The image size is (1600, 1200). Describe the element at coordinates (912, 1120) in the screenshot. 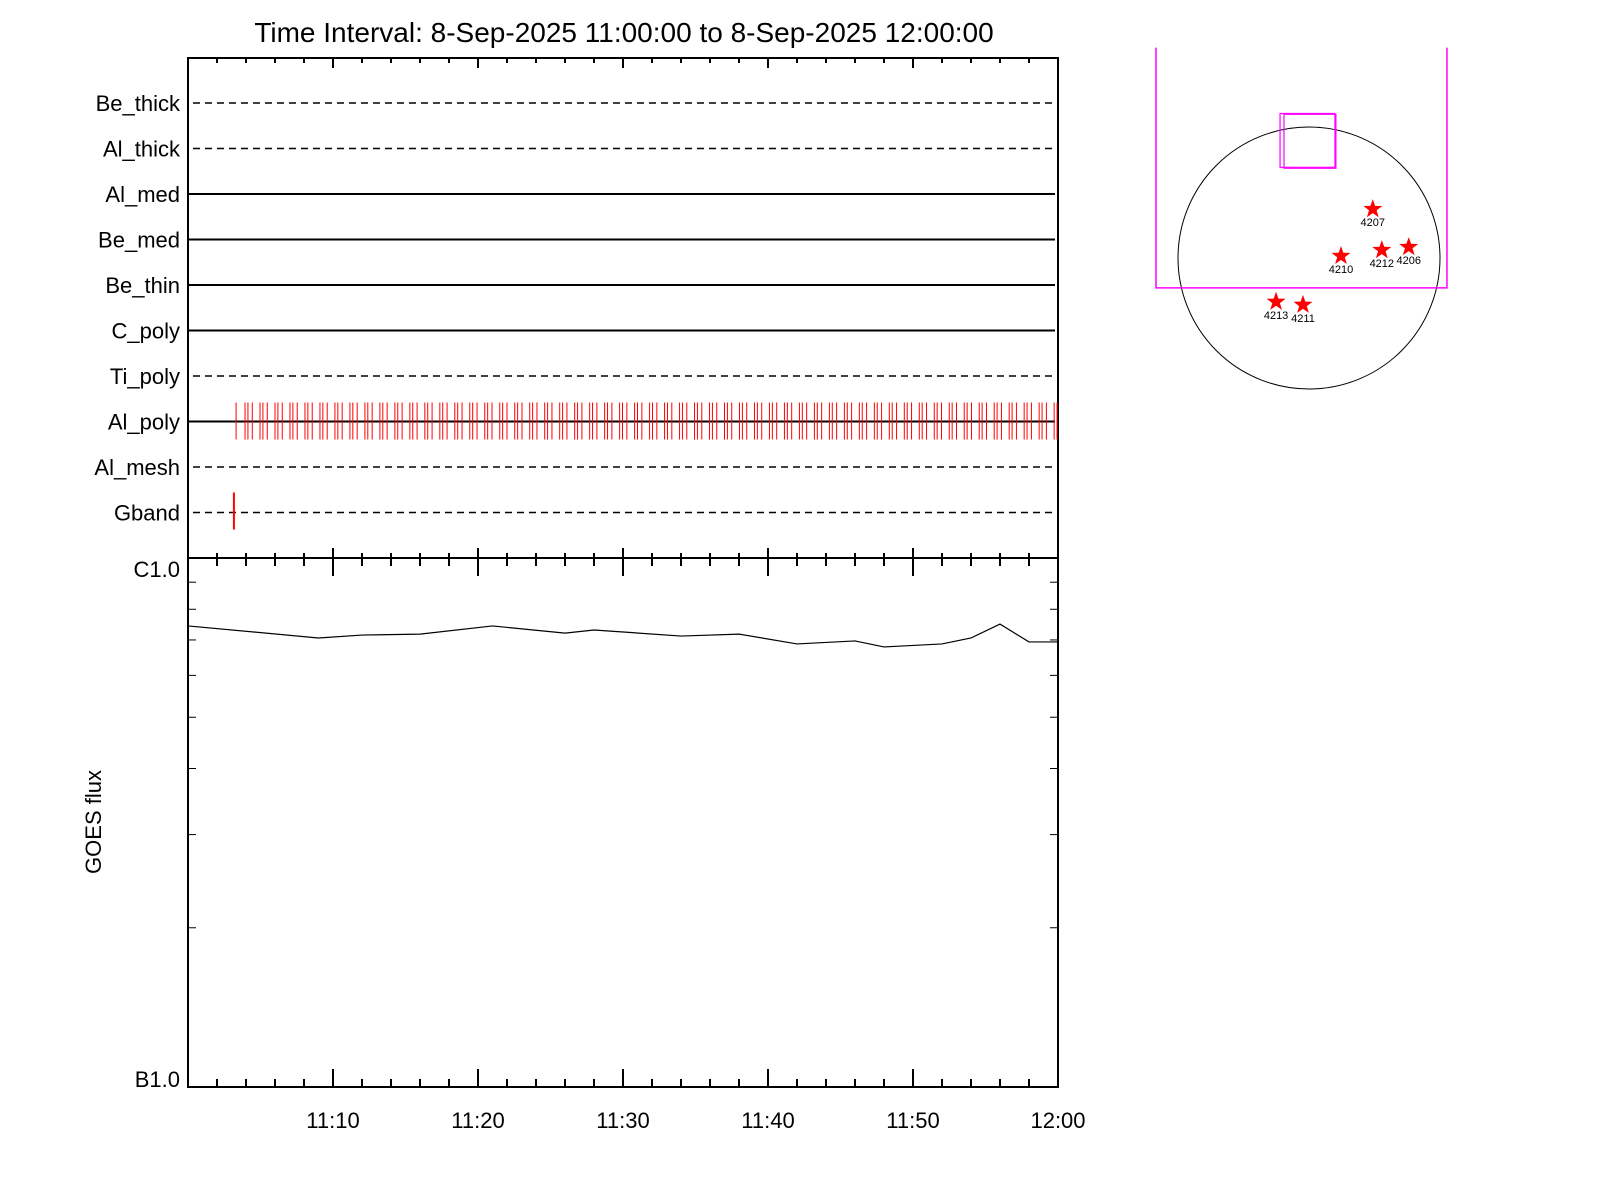

I see `x-tick-label: 11:50` at that location.